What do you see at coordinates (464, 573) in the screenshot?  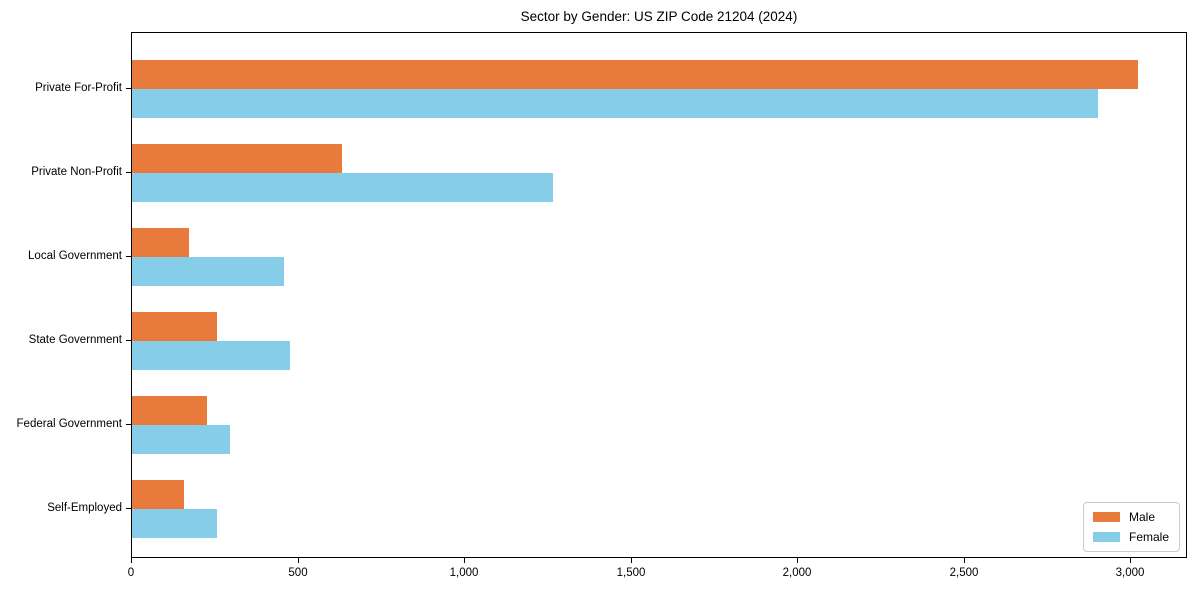 I see `x-tick-label: 1,000` at bounding box center [464, 573].